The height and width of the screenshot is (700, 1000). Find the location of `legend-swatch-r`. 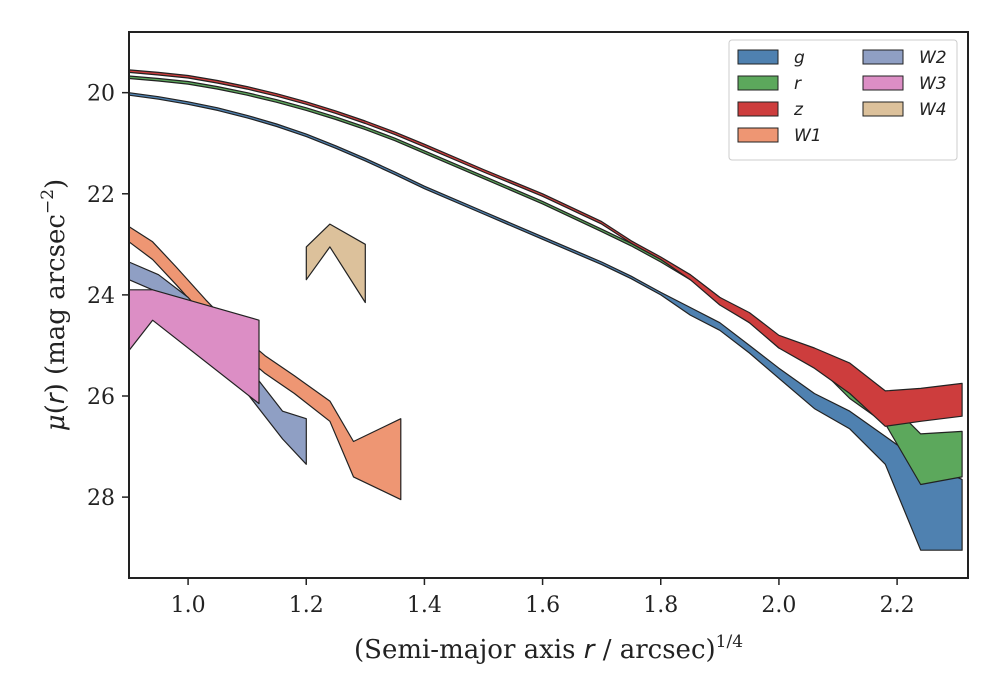

legend-swatch-r is located at coordinates (758, 83).